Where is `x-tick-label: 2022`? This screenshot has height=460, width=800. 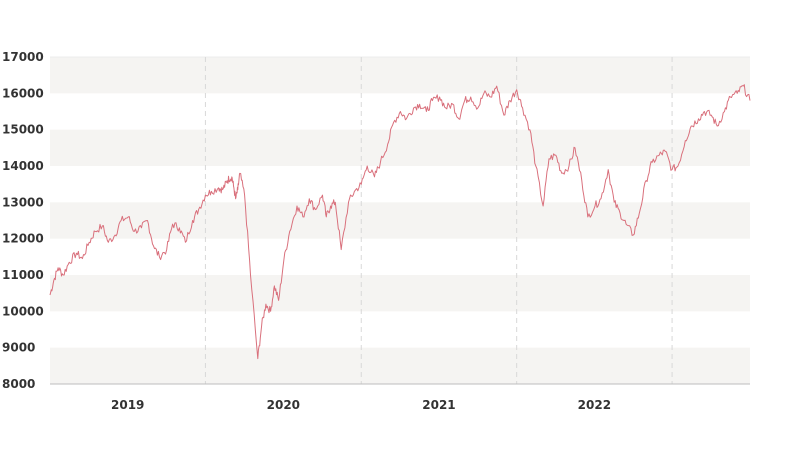 x-tick-label: 2022 is located at coordinates (594, 405).